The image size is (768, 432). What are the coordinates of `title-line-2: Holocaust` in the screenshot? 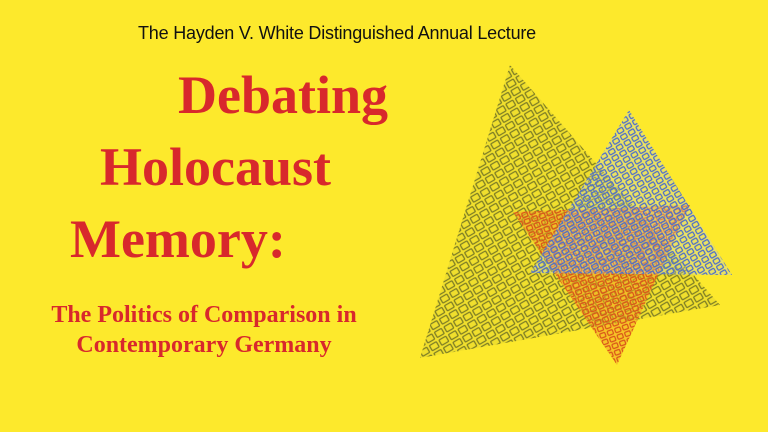 It's located at (216, 167).